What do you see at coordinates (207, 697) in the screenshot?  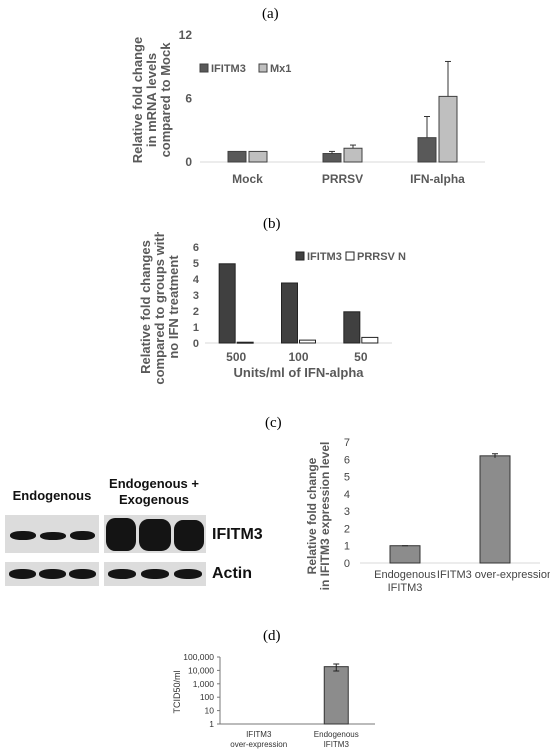 I see `y-tick-label: 100` at bounding box center [207, 697].